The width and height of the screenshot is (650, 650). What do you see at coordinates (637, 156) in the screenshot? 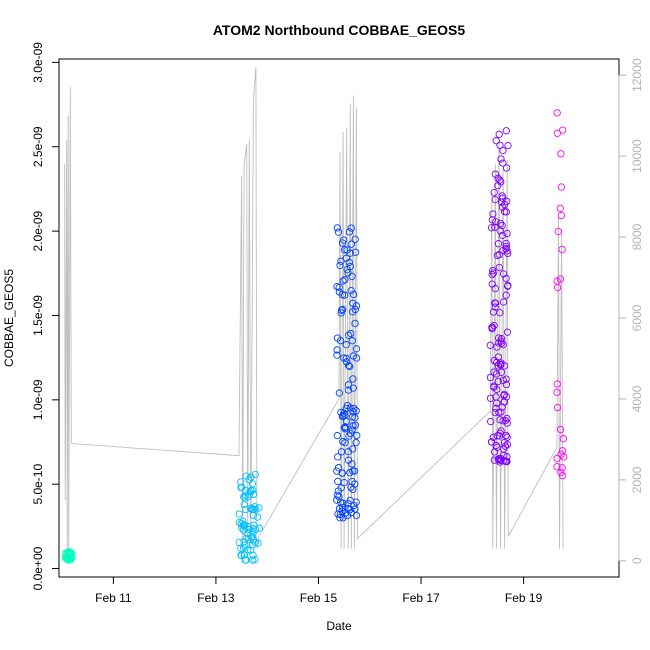
I see `y2-tick-label: 10000` at bounding box center [637, 156].